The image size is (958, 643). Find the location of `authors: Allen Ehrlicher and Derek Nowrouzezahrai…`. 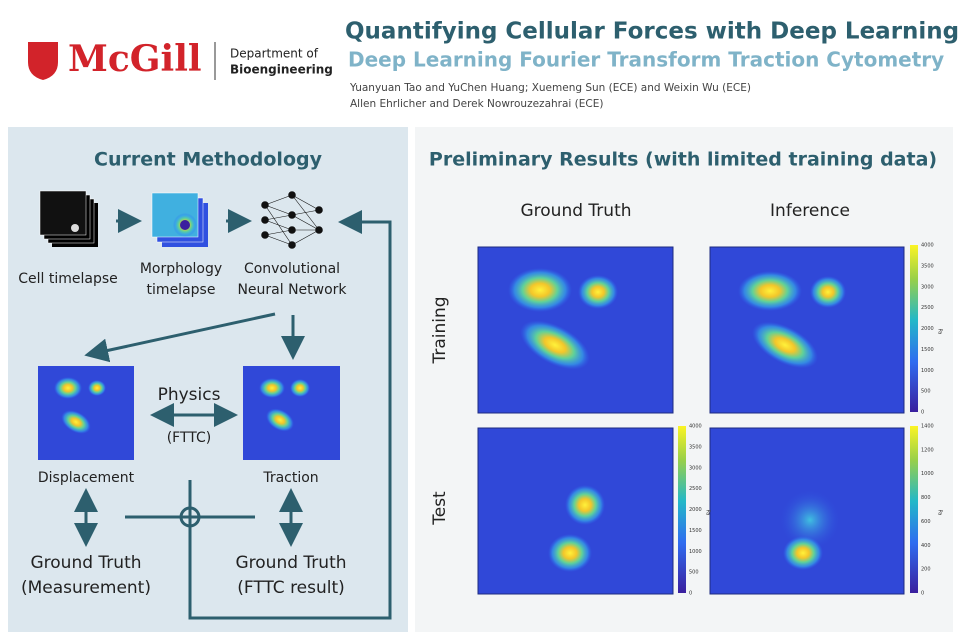

authors: Allen Ehrlicher and Derek Nowrouzezahrai… is located at coordinates (476, 104).